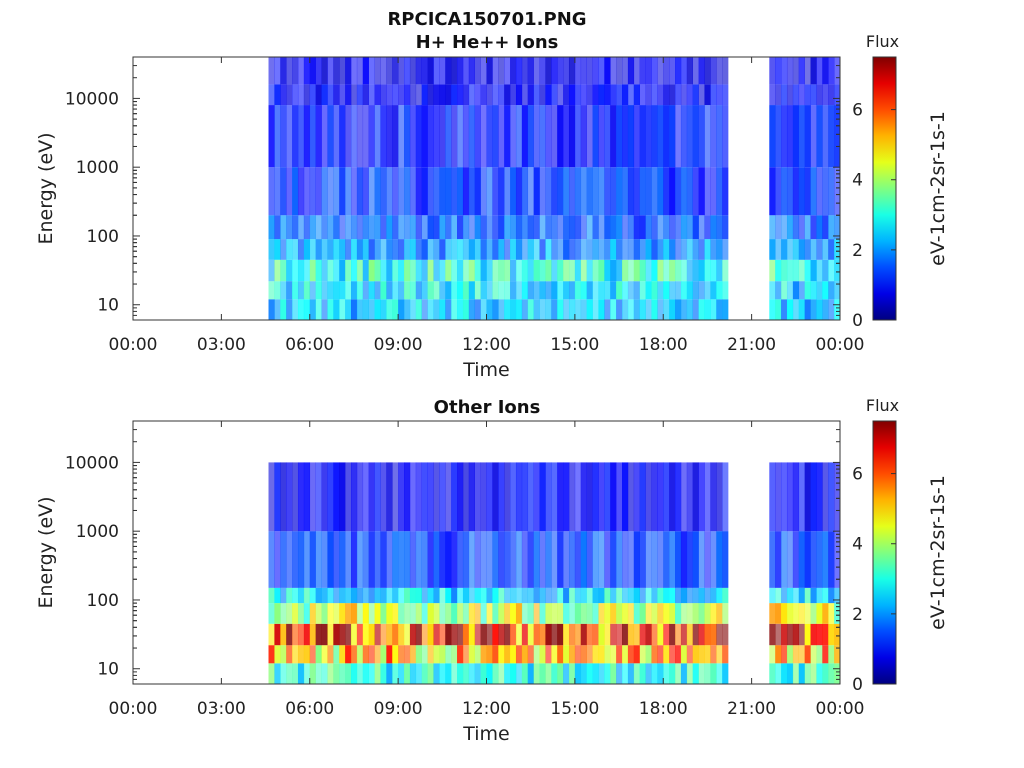 The width and height of the screenshot is (1024, 768). What do you see at coordinates (97, 532) in the screenshot?
I see `y-tick-label: 1000` at bounding box center [97, 532].